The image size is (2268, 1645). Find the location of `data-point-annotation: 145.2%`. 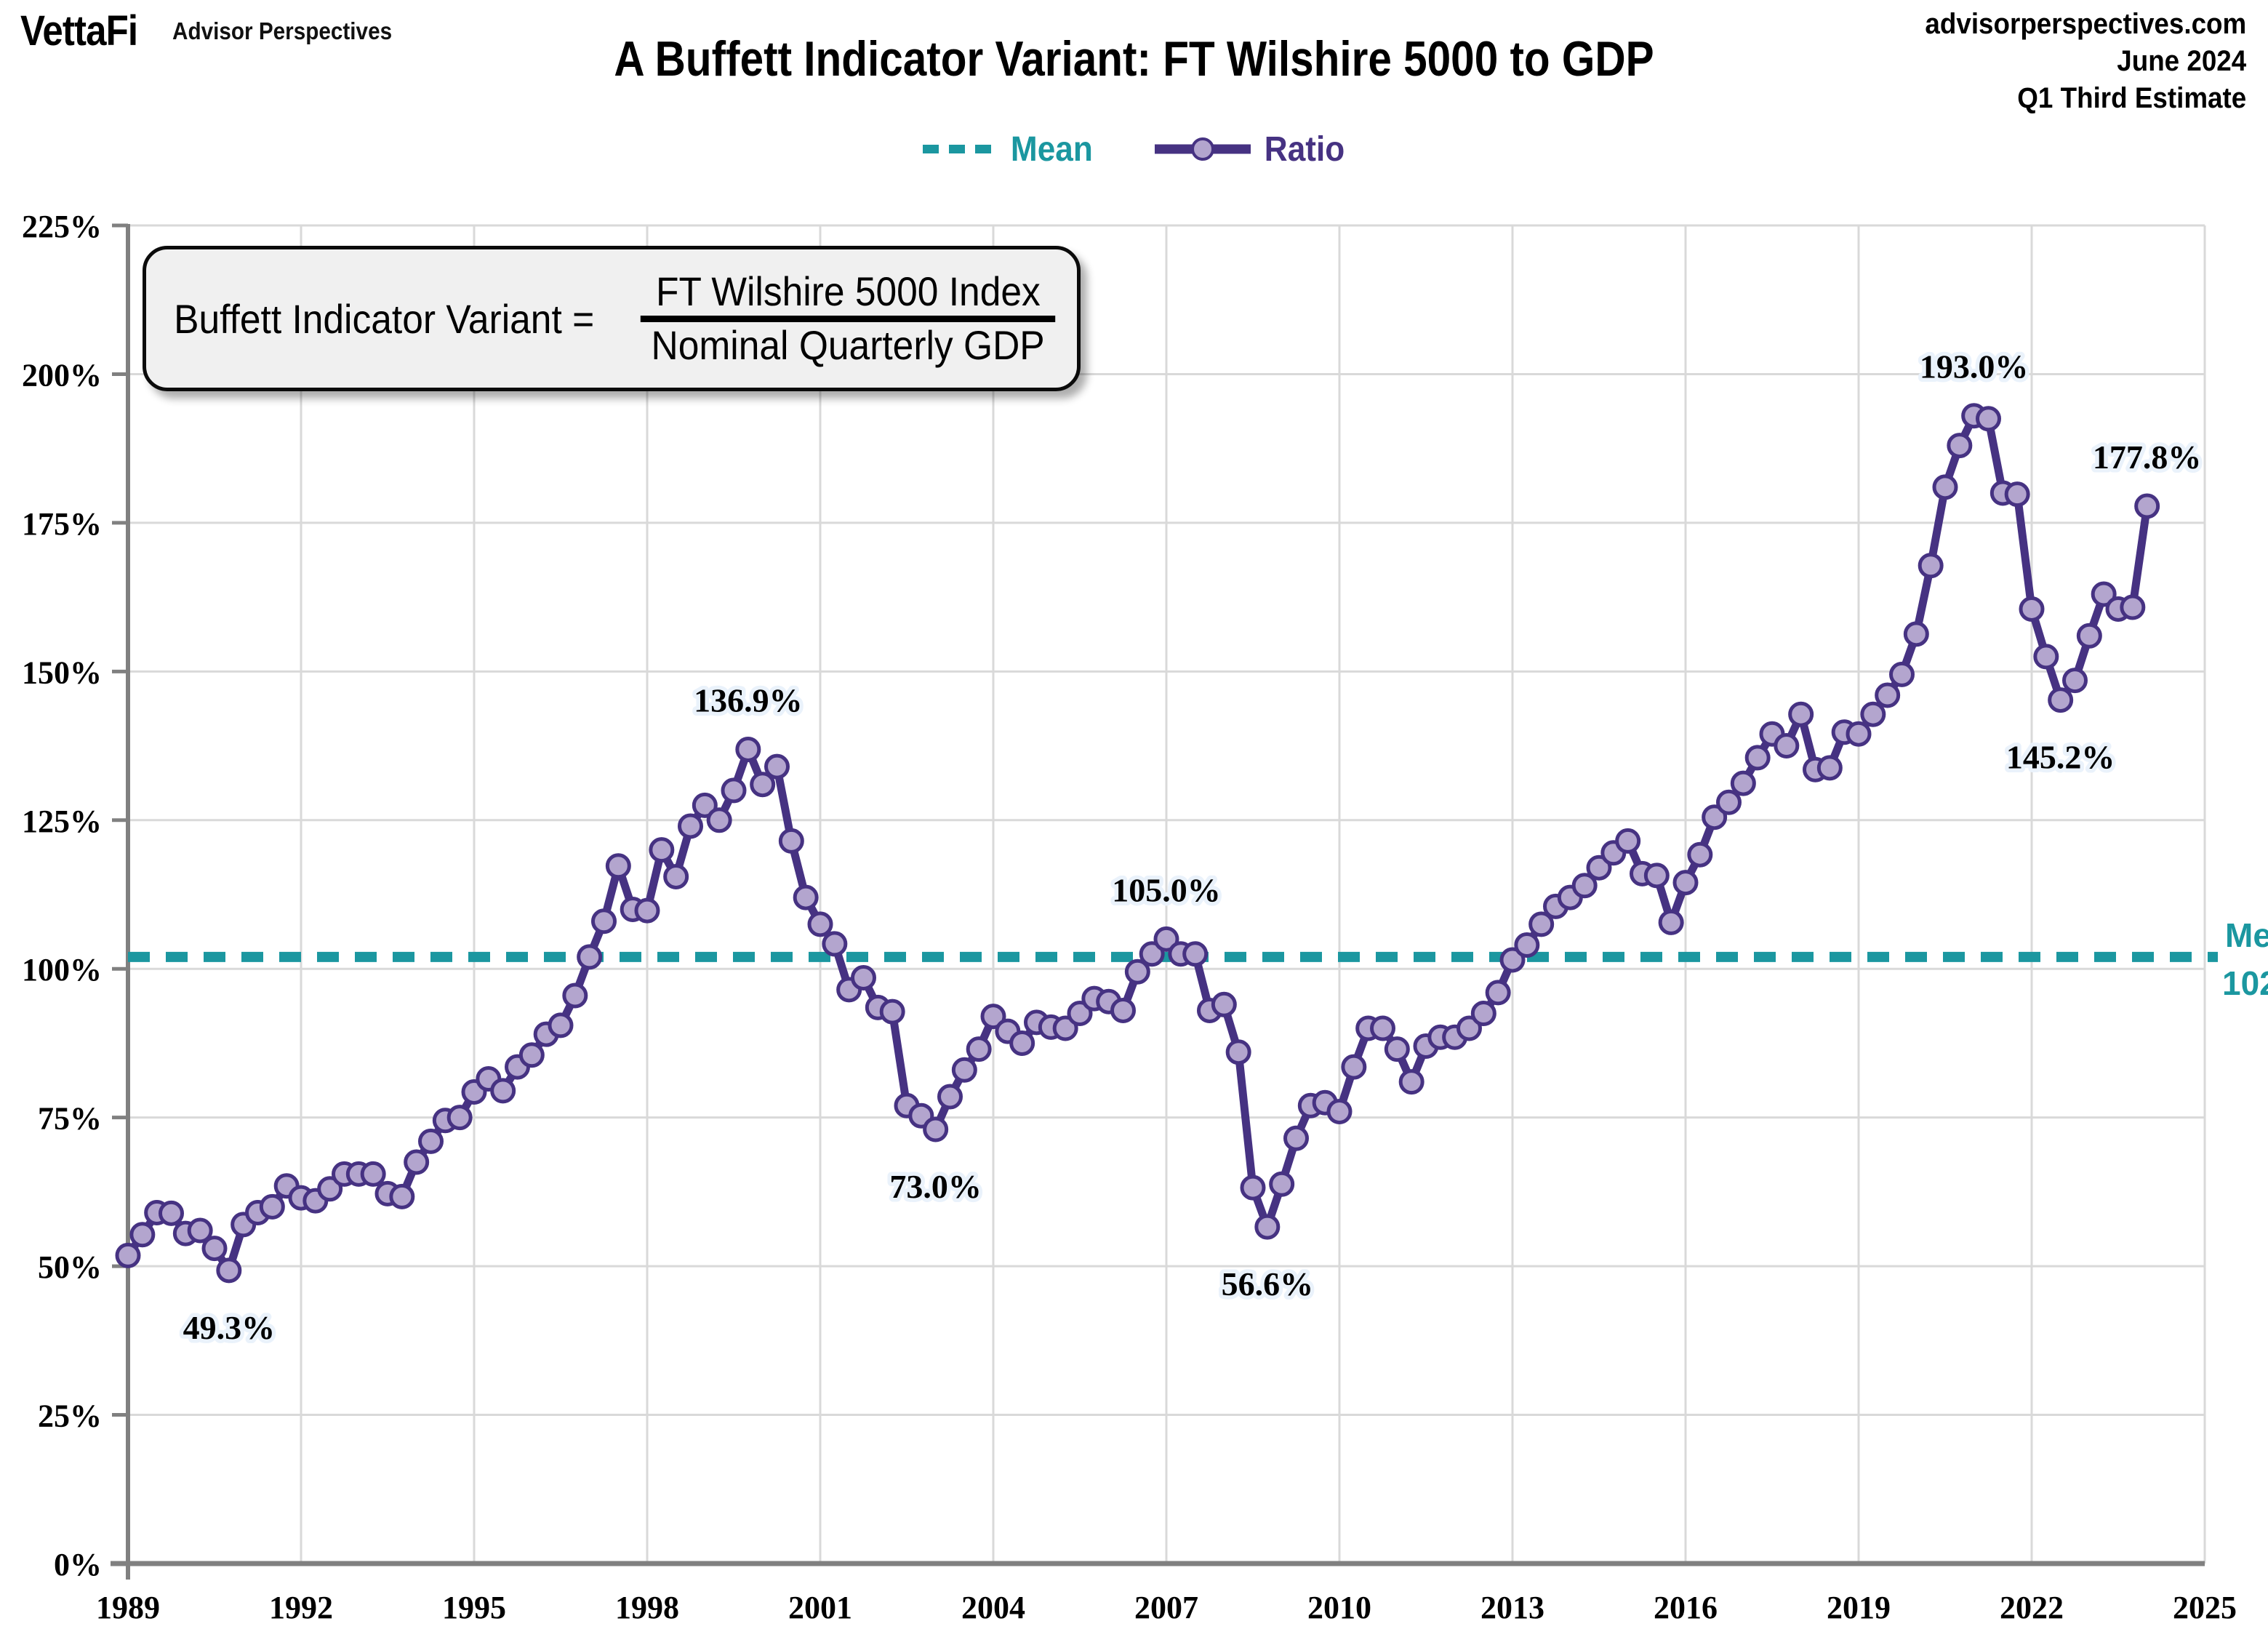

data-point-annotation: 145.2% is located at coordinates (2060, 757).